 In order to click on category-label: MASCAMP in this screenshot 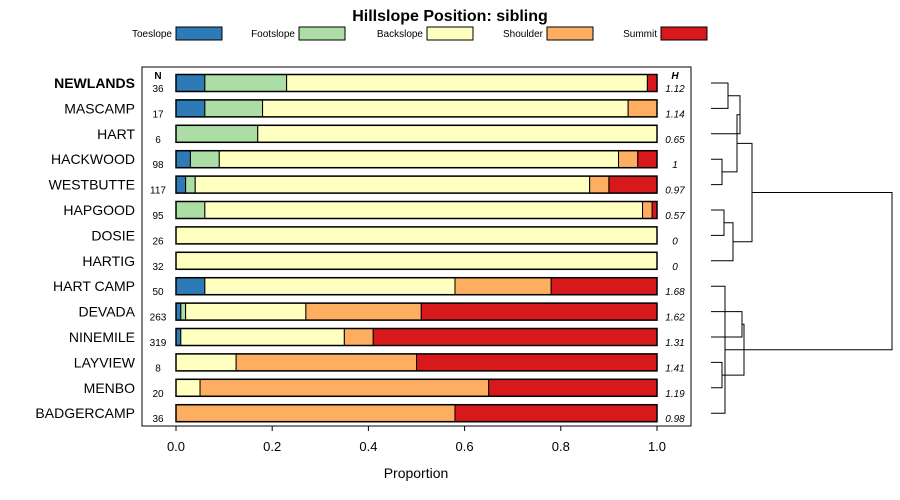, I will do `click(99, 108)`.